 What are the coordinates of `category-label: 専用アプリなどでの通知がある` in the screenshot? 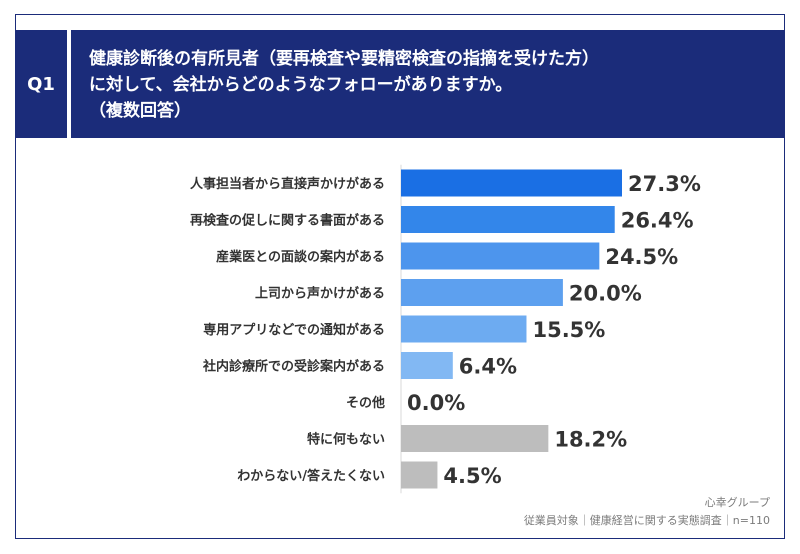 It's located at (294, 330).